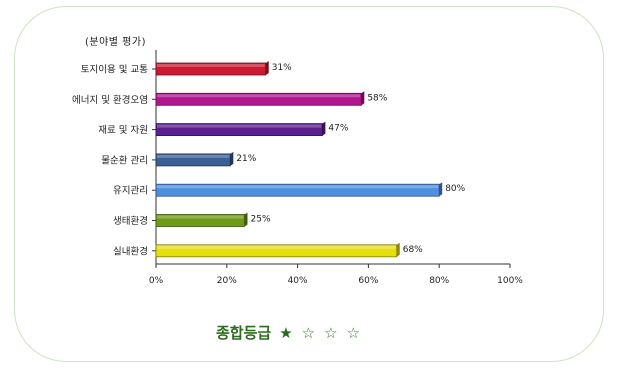 The height and width of the screenshot is (369, 620). Describe the element at coordinates (115, 42) in the screenshot. I see `chart-subtitle: (분야별 평가)` at that location.